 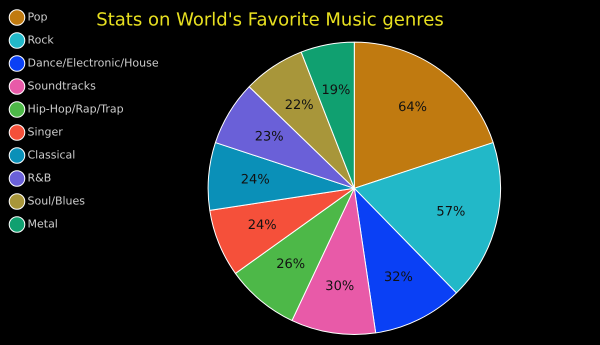 What do you see at coordinates (269, 136) in the screenshot?
I see `data-label: 23%` at bounding box center [269, 136].